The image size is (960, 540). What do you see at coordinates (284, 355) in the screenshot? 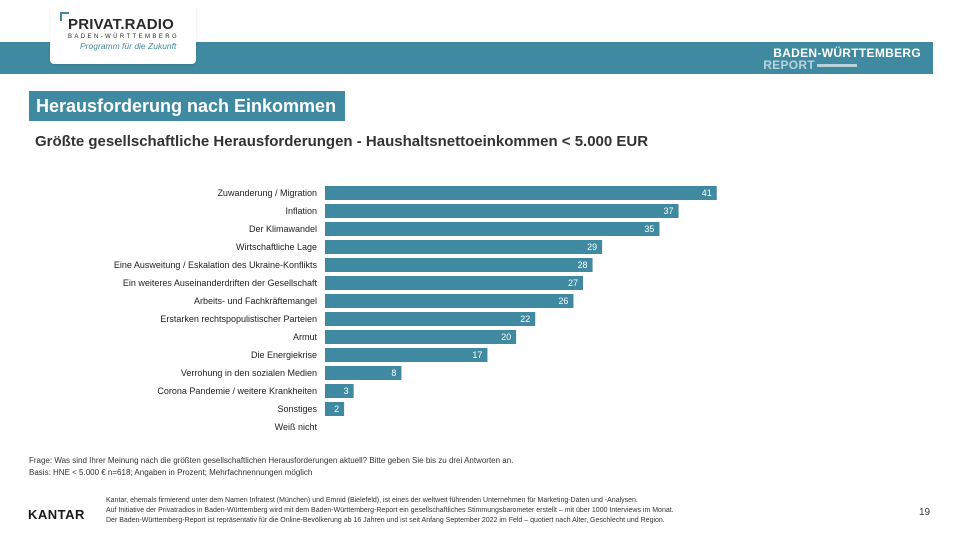
I see `category-label: Die Energiekrise` at bounding box center [284, 355].